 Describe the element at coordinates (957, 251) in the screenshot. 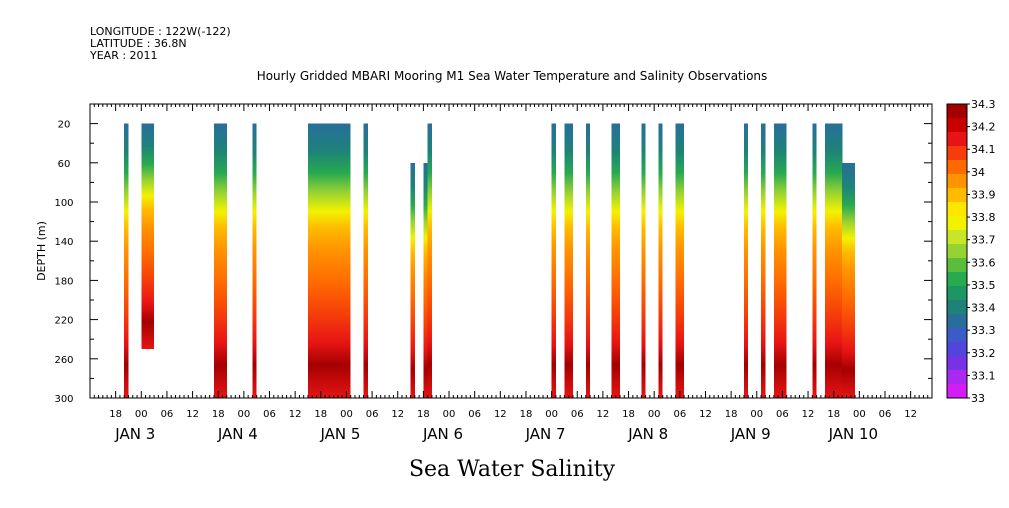

I see `colorbar-frame` at that location.